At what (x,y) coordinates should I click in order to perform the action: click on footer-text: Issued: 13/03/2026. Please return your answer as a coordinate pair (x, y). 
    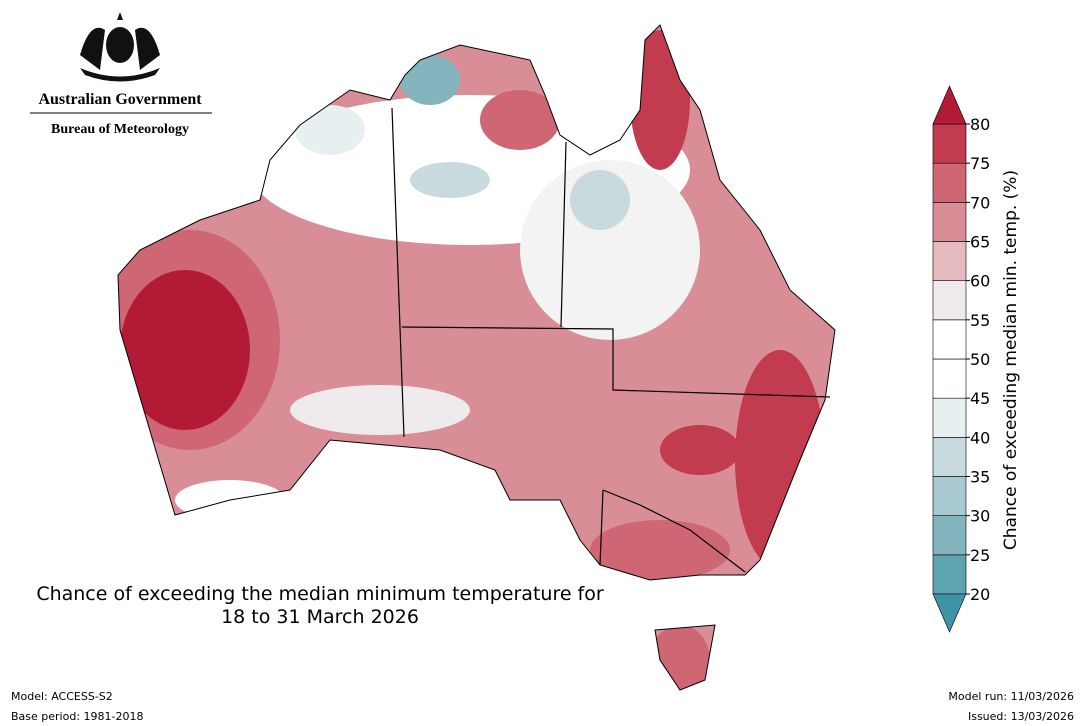
    Looking at the image, I should click on (1021, 716).